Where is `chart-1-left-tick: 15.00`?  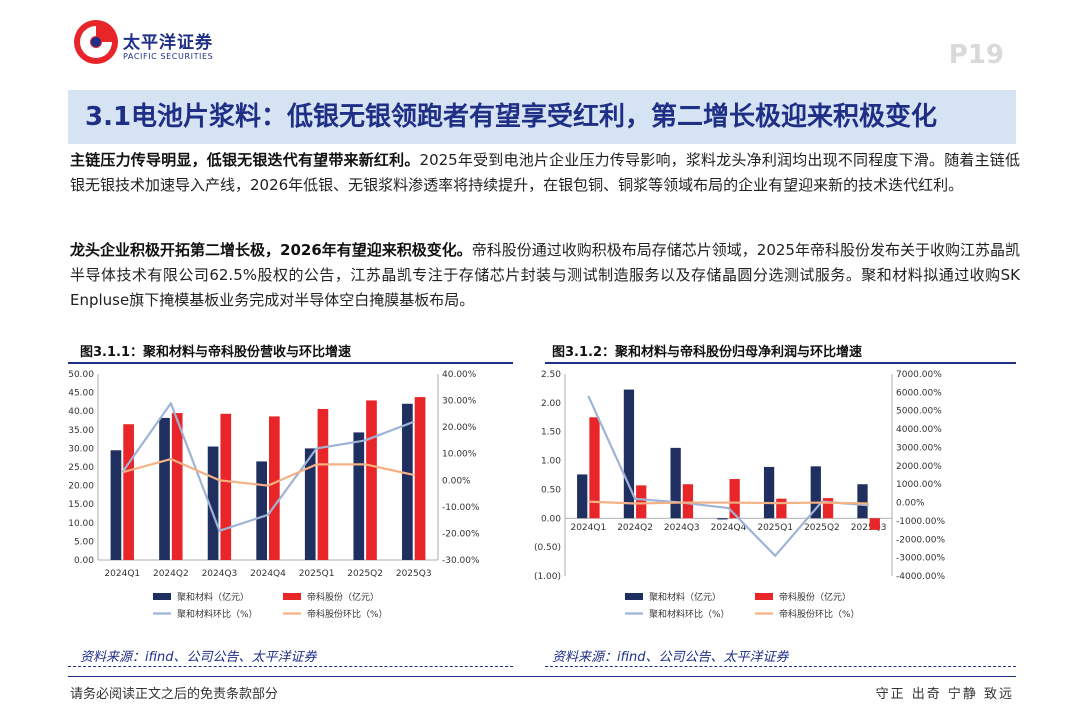 chart-1-left-tick: 15.00 is located at coordinates (81, 505).